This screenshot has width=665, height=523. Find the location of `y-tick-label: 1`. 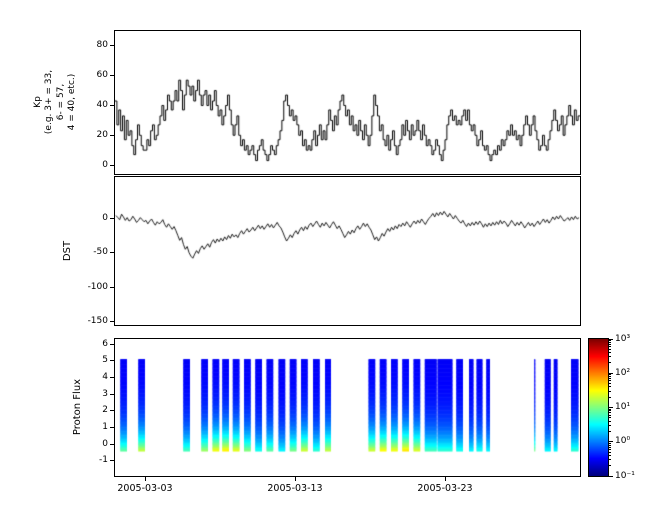

y-tick-label: 1 is located at coordinates (105, 427).